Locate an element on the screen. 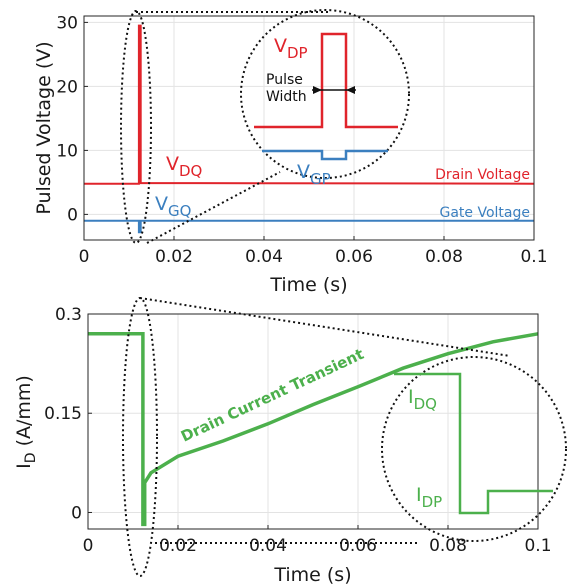 This screenshot has height=588, width=574. voltage-x-axis-label: Time (s) is located at coordinates (308, 285).